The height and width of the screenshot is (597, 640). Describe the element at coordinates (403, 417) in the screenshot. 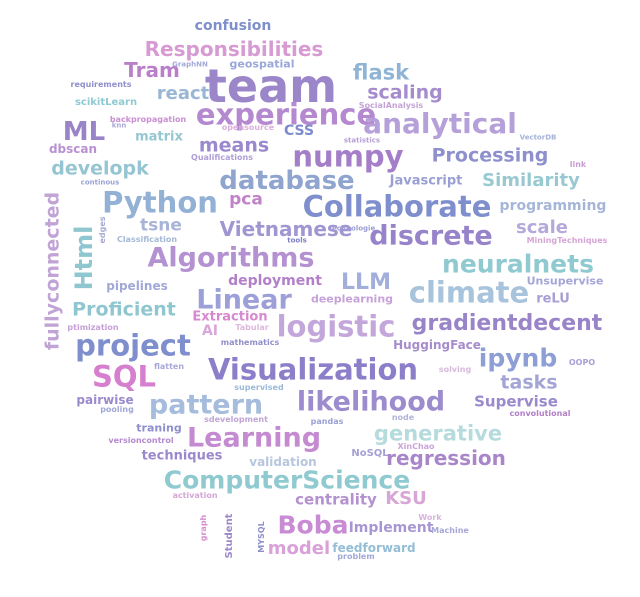

I see `word-node: node` at that location.